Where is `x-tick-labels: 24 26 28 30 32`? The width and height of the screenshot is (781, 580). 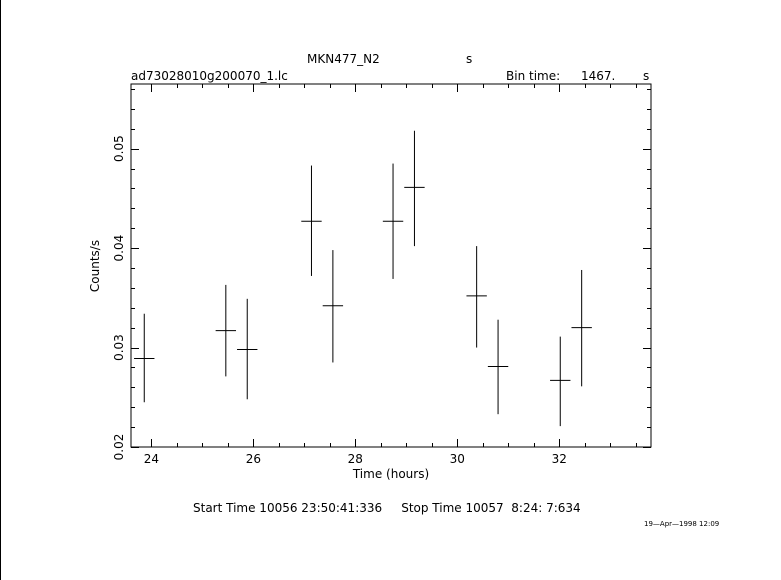
x-tick-labels: 24 26 28 30 32 is located at coordinates (355, 459).